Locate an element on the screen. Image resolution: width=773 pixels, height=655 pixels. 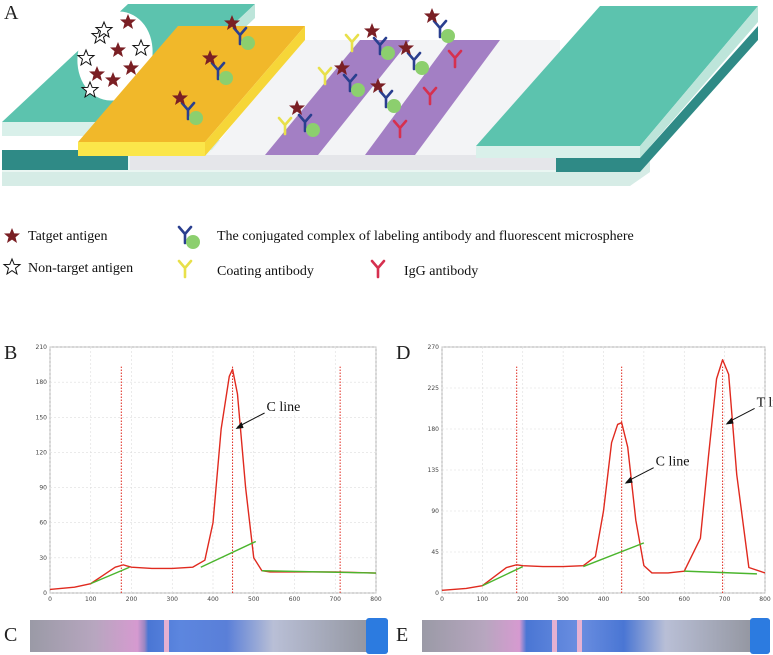
y-tick-label: 60 is located at coordinates (43, 523).